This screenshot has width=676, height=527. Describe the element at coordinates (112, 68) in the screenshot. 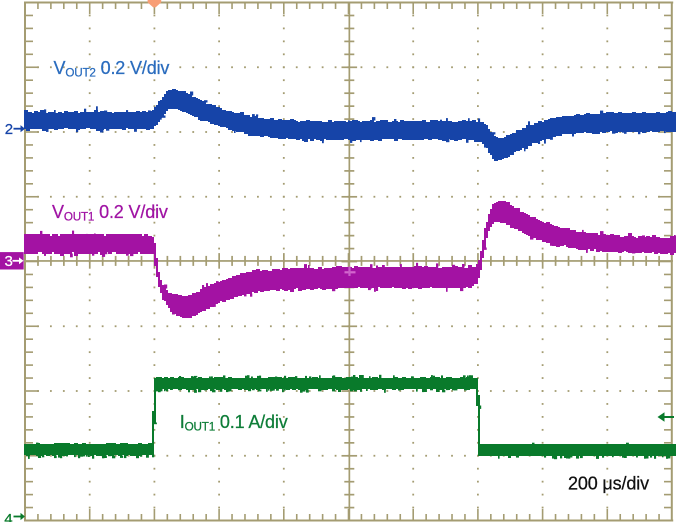

I see `svg-text: VOUT2 0.2 V/div` at that location.